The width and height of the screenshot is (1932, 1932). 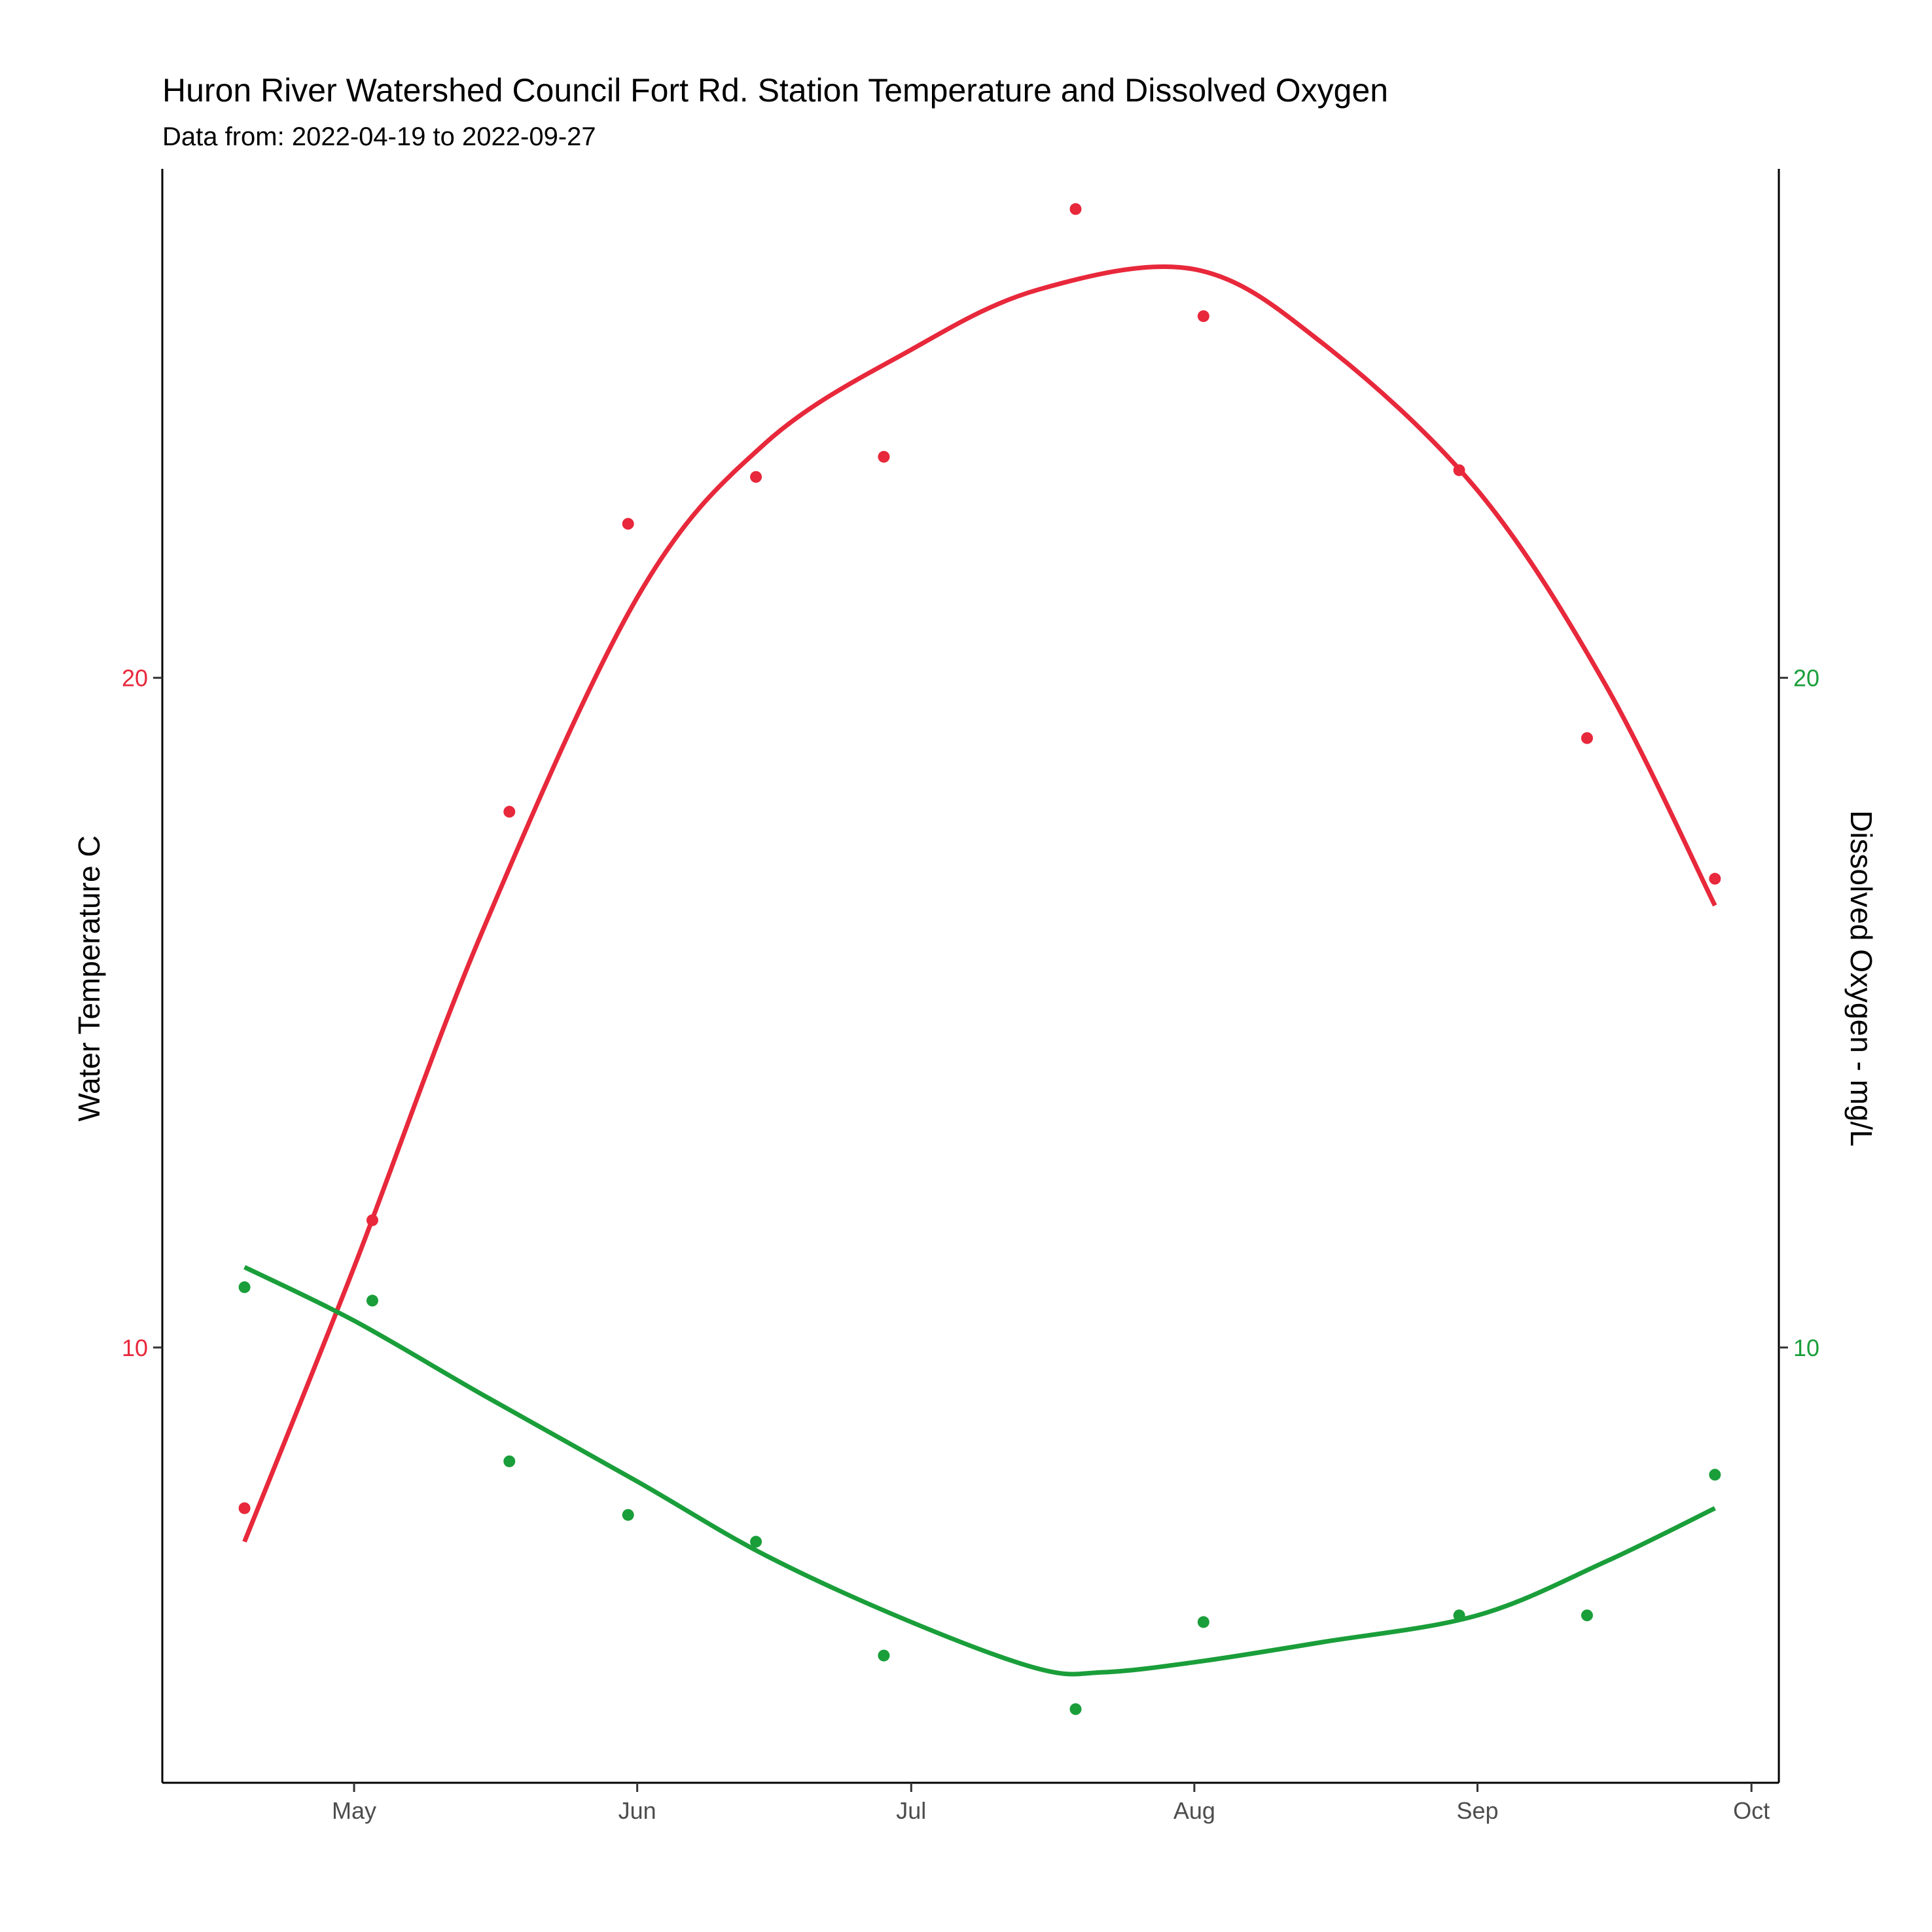 I want to click on y-tick-label-right: 20, so click(x=1806, y=678).